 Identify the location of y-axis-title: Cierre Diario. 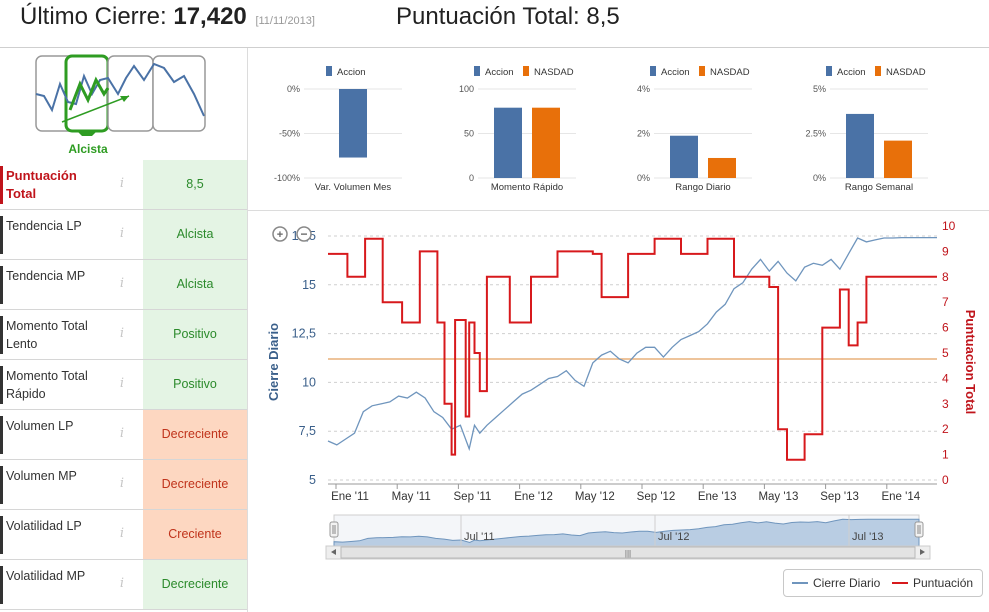
(273, 362).